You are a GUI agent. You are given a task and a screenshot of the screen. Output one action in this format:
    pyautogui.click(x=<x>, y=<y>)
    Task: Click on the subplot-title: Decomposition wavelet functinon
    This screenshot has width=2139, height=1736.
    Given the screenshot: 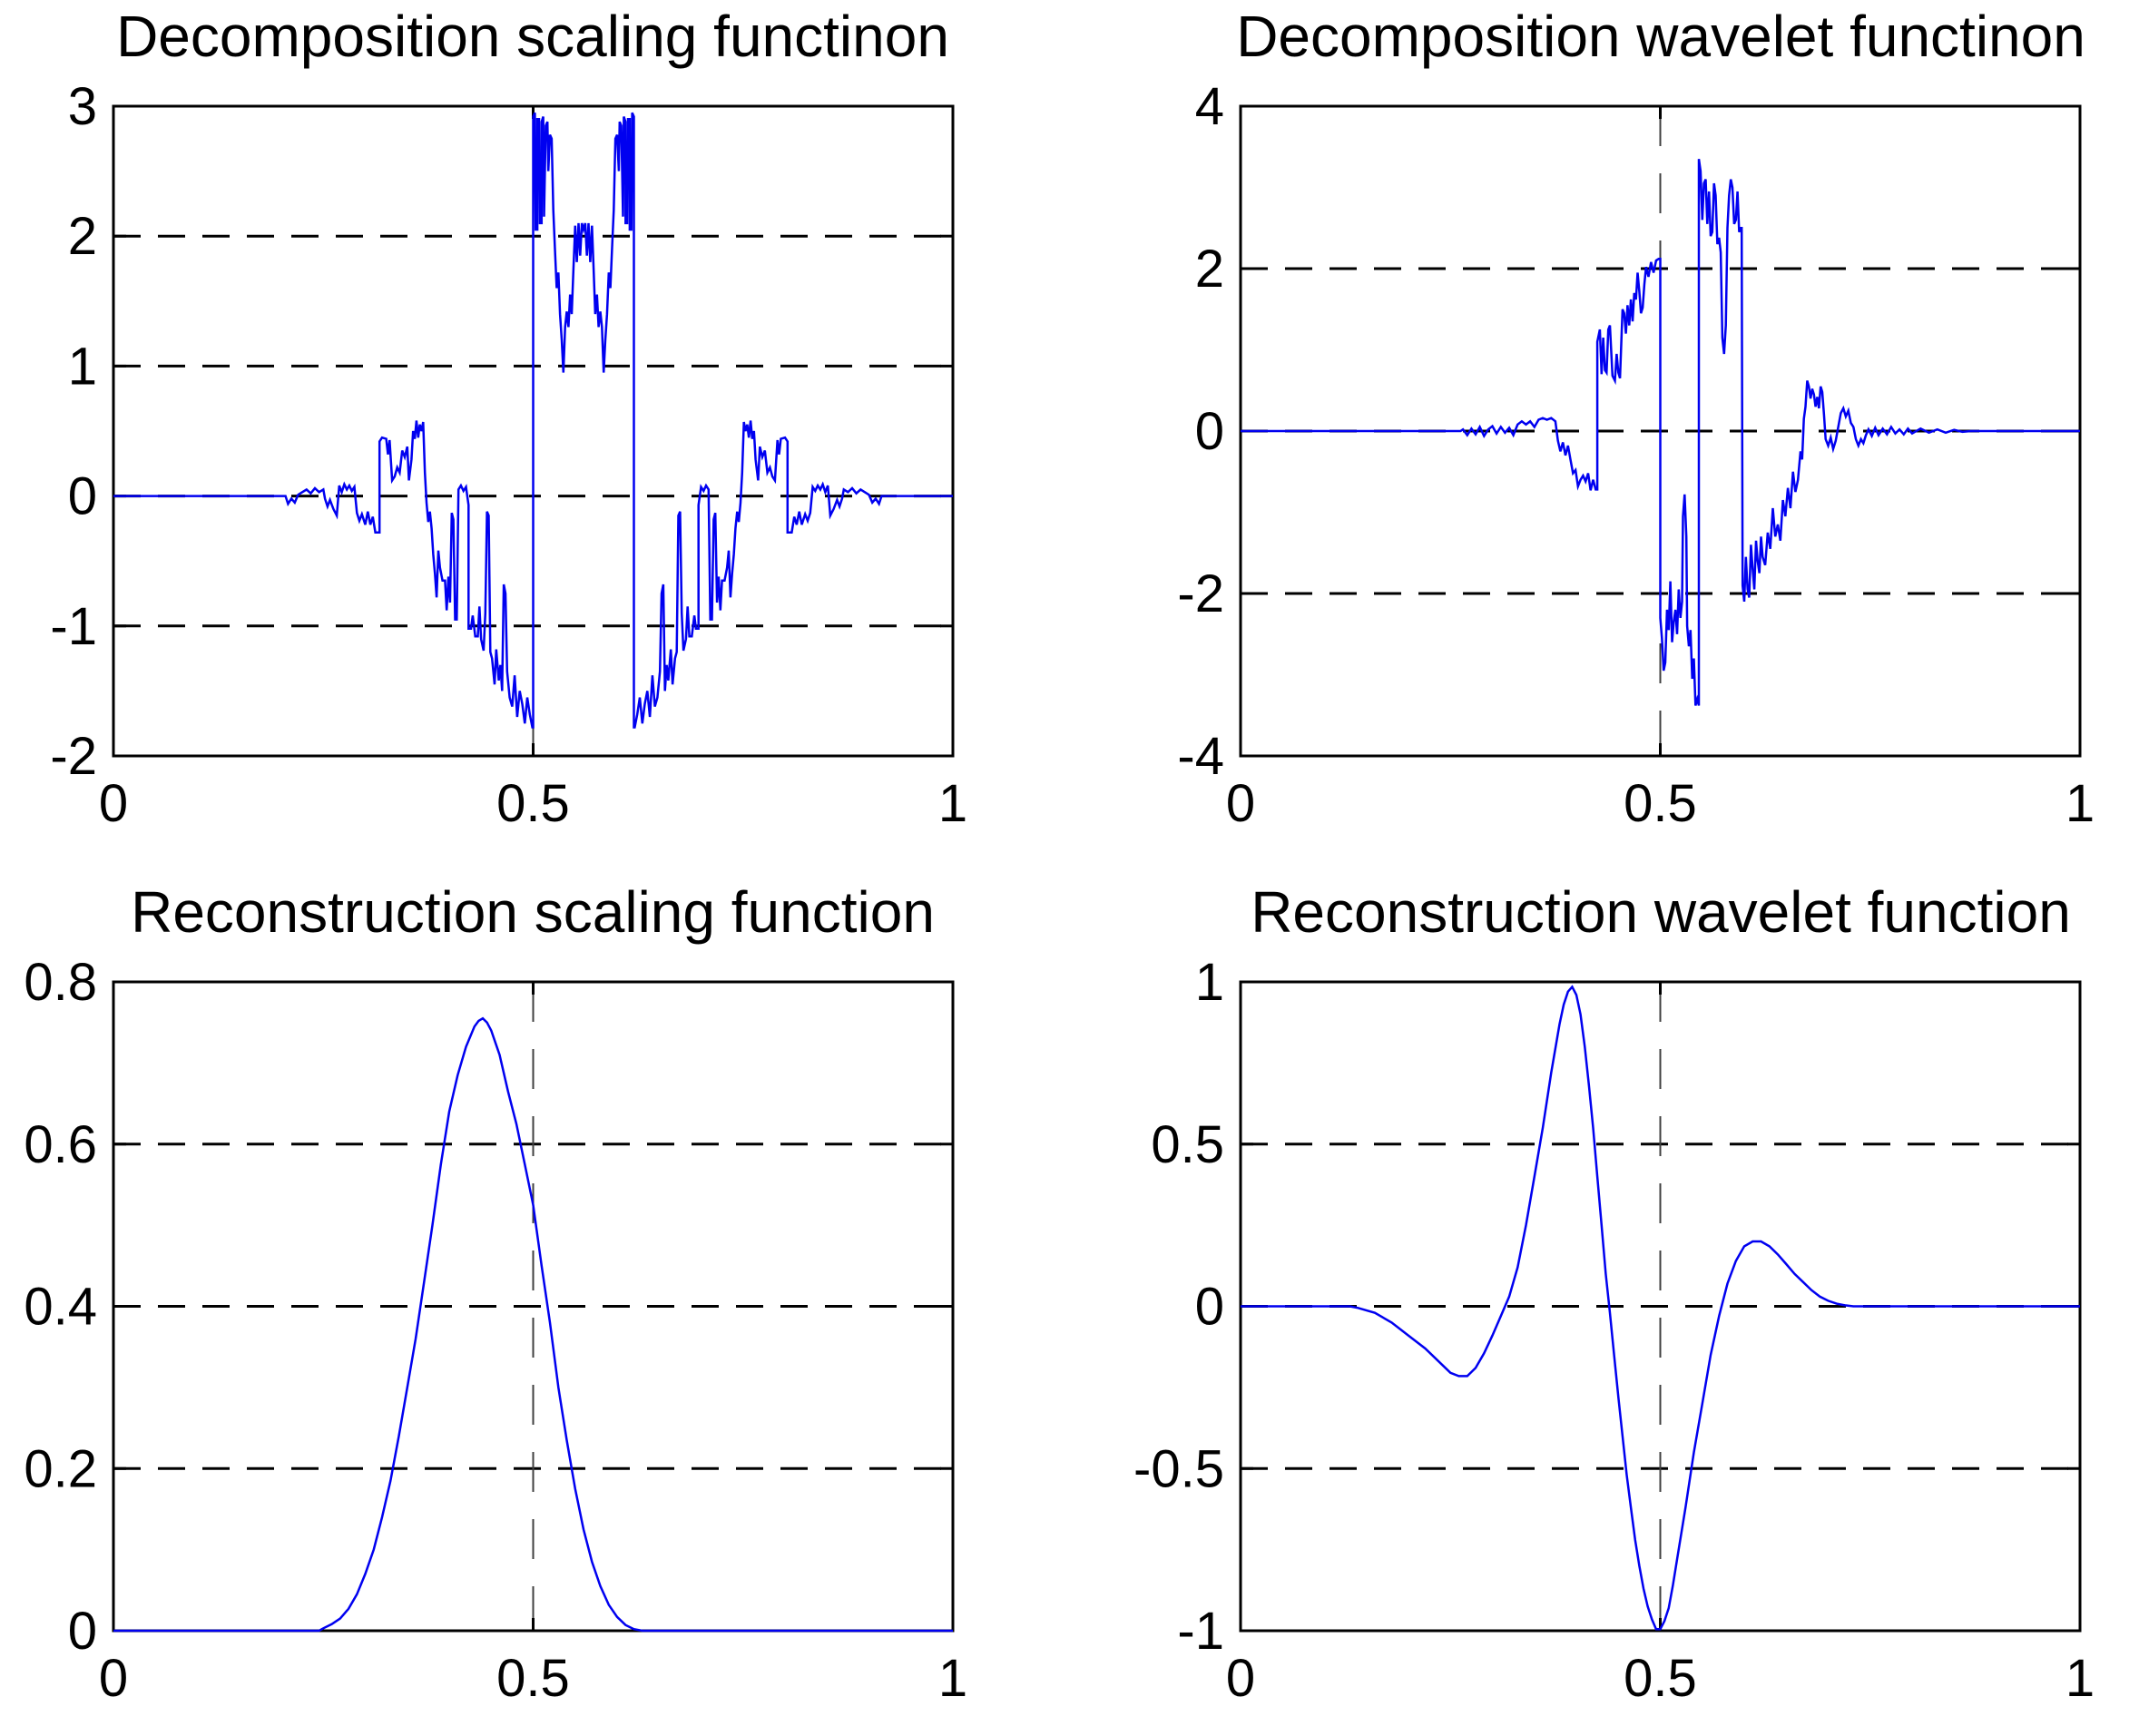 What is the action you would take?
    pyautogui.click(x=1660, y=37)
    